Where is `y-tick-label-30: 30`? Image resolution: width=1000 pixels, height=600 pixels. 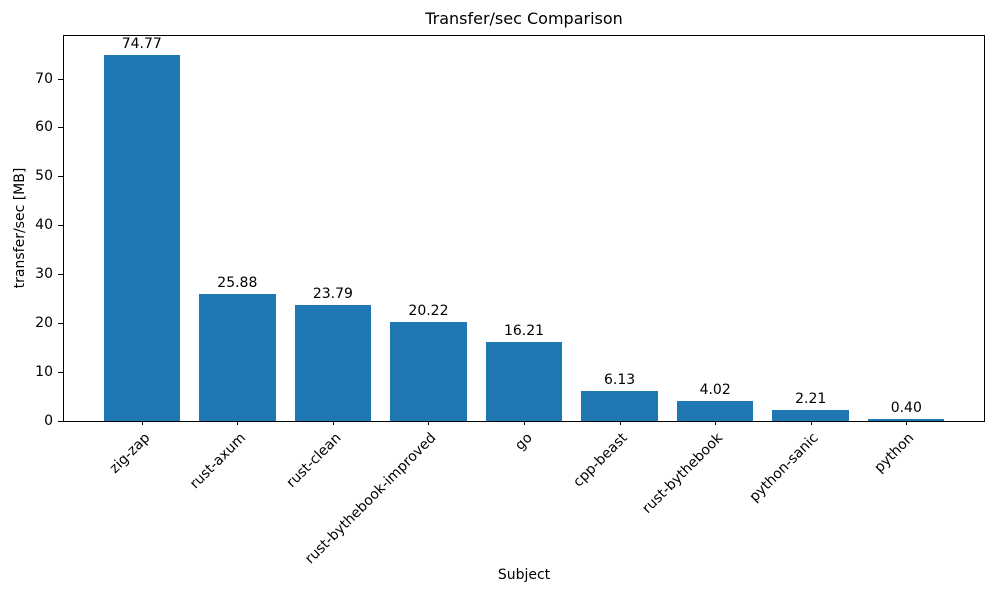 y-tick-label-30: 30 is located at coordinates (44, 274).